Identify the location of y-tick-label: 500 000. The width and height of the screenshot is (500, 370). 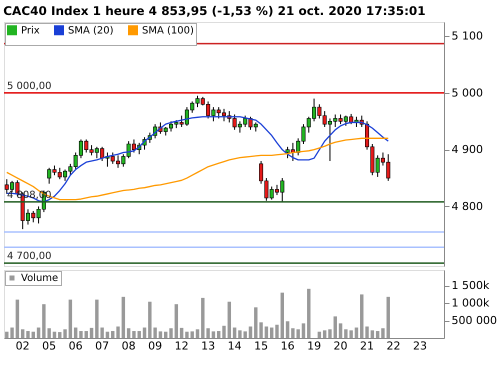
(474, 321).